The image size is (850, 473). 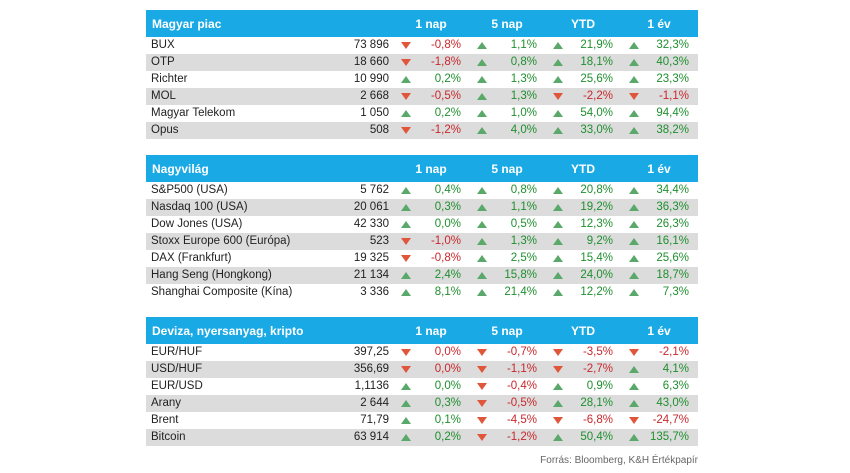 I want to click on change-cell: 1,3%, so click(x=507, y=96).